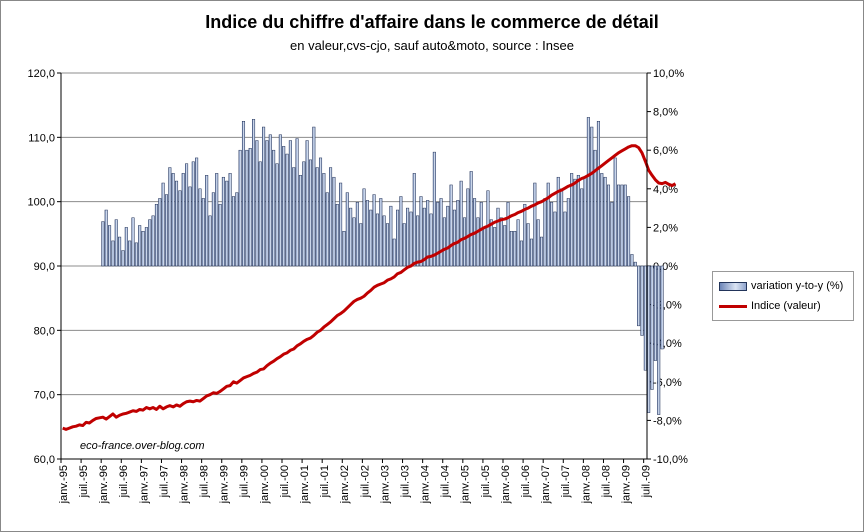 The width and height of the screenshot is (864, 532). What do you see at coordinates (566, 481) in the screenshot?
I see `x-tick-label: juil.-07` at bounding box center [566, 481].